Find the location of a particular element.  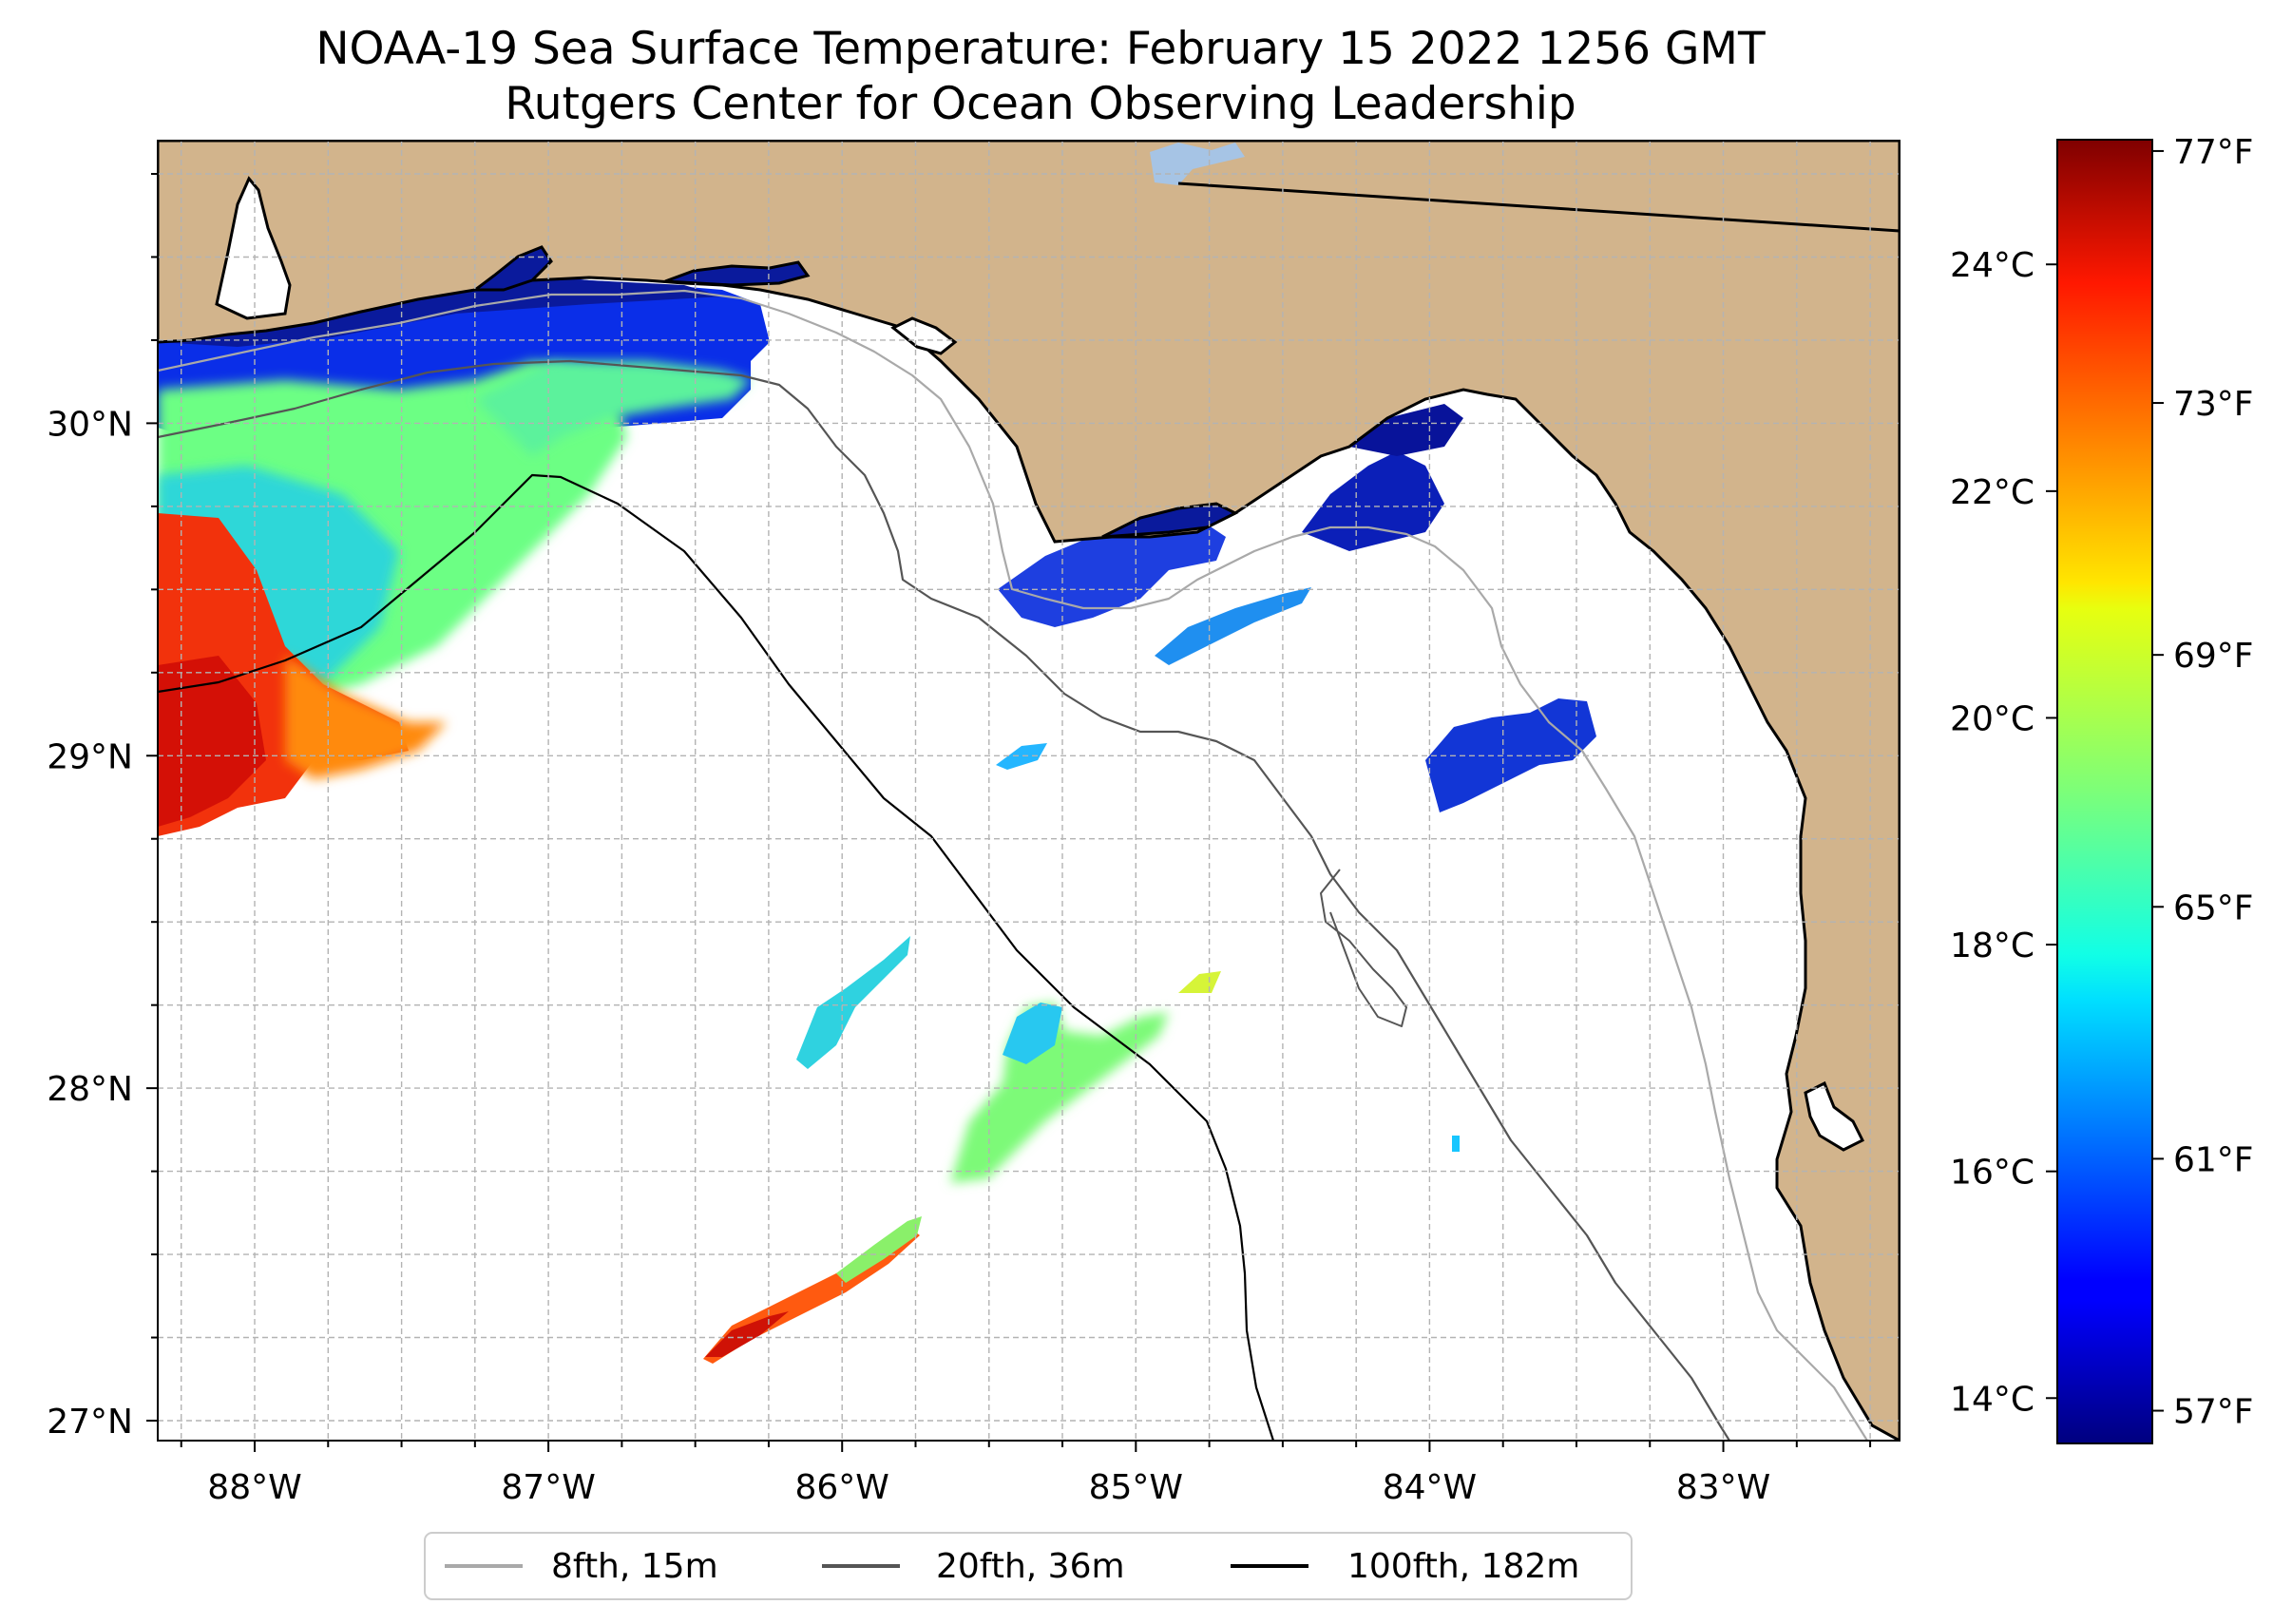

fahrenheit-tick-label: 77°F is located at coordinates (2213, 152).